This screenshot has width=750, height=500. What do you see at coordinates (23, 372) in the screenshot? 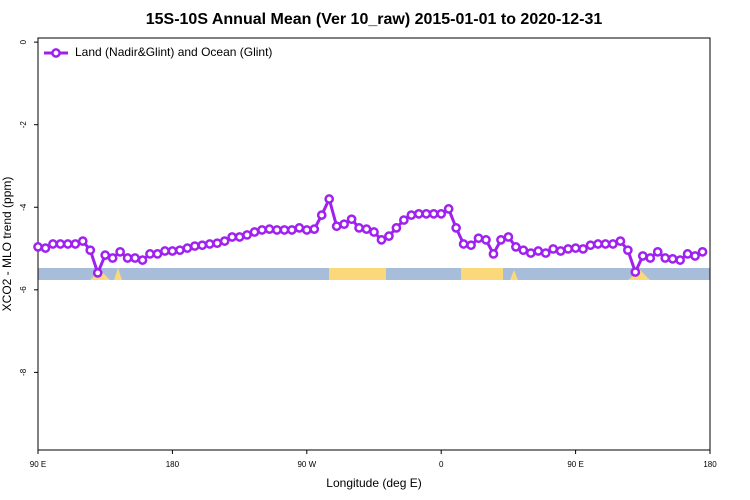
I see `y-tick-label: -8` at bounding box center [23, 372].